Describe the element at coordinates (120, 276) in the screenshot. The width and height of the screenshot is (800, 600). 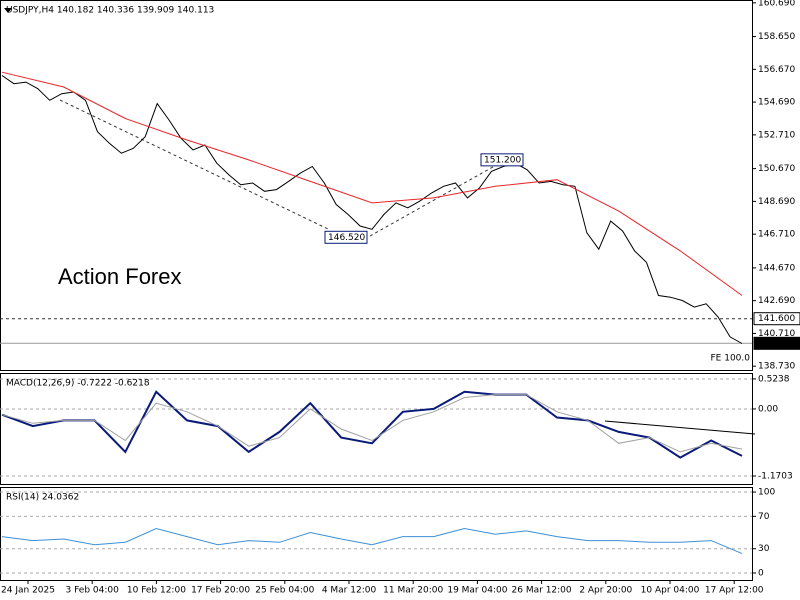
I see `watermark: Action Forex` at that location.